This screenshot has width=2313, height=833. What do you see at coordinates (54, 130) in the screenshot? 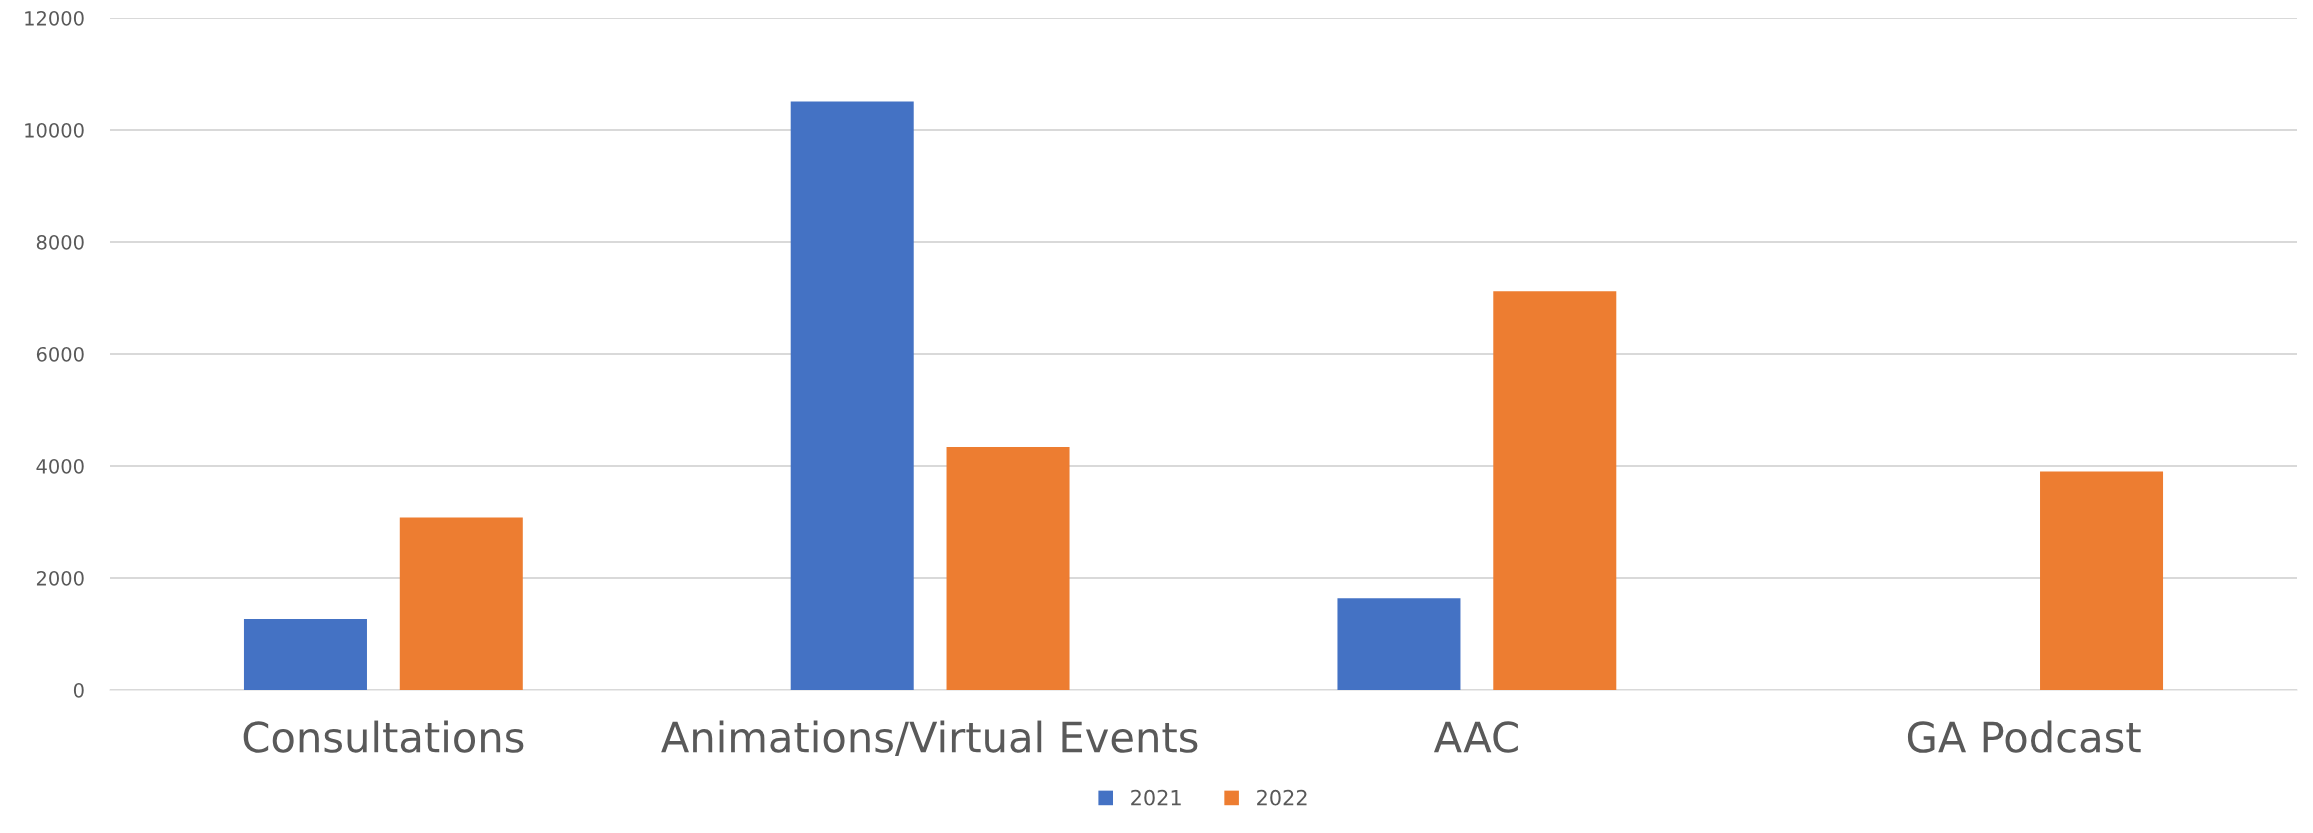
I see `y-tick-label: 10000` at bounding box center [54, 130].